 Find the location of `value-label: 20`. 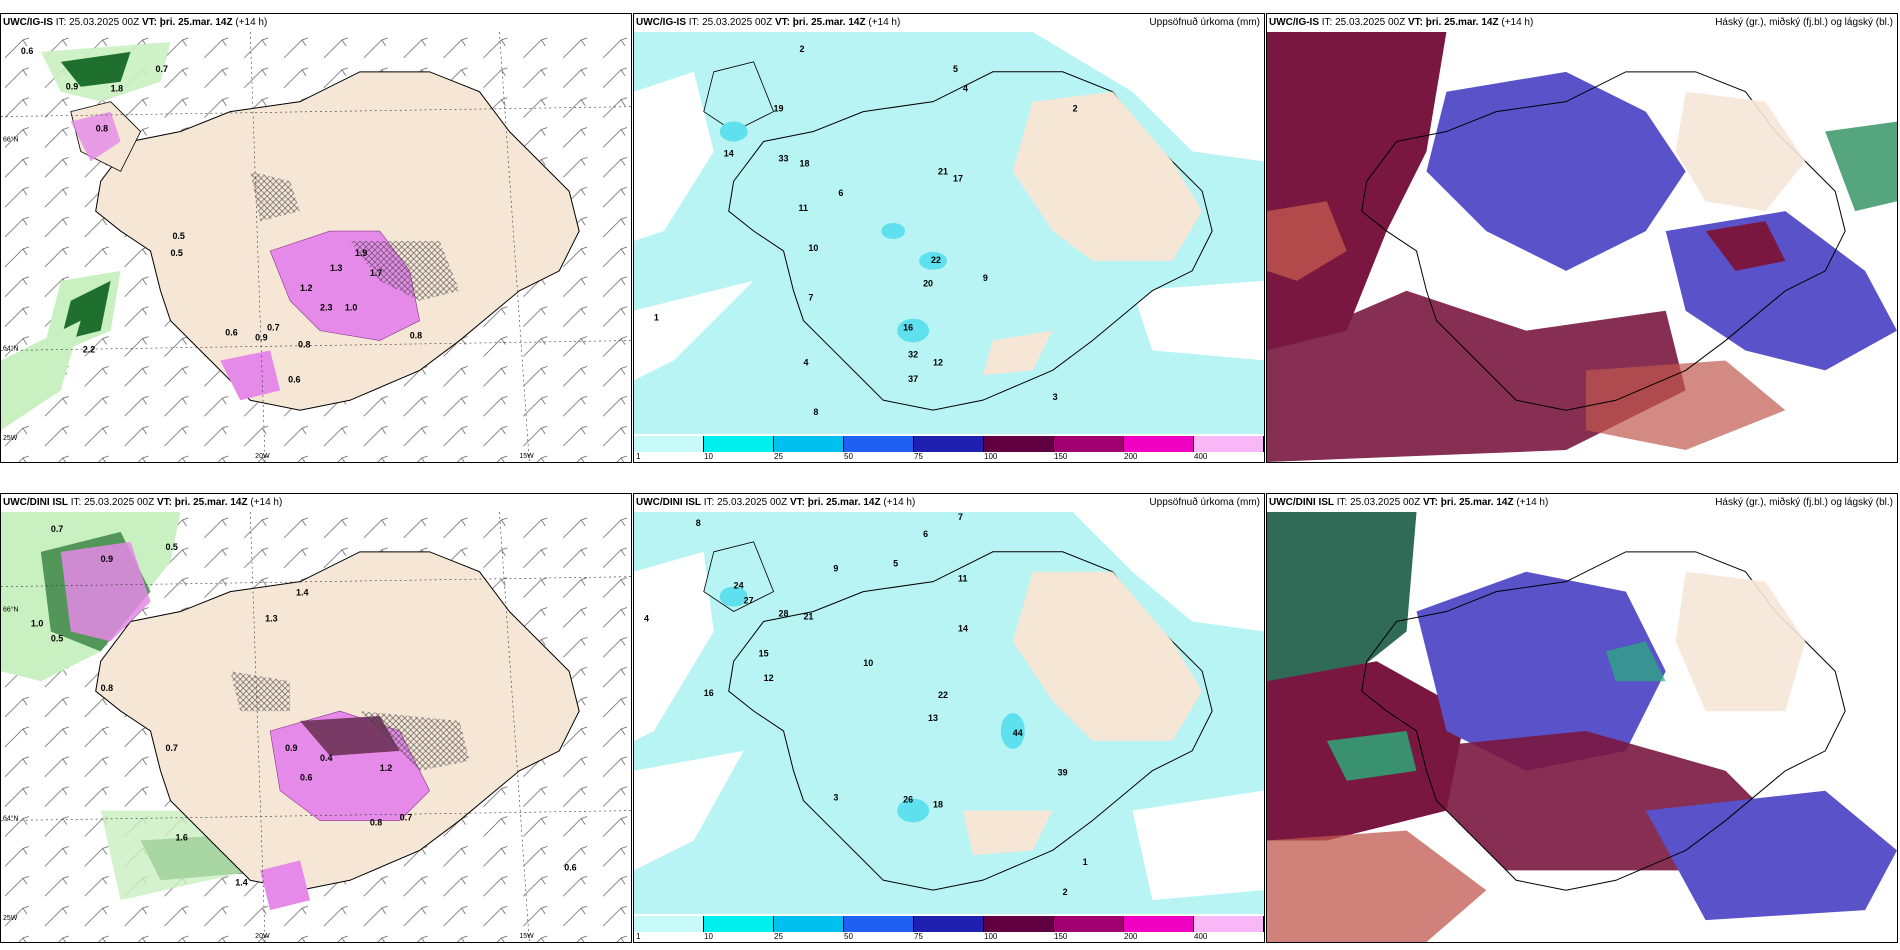

value-label: 20 is located at coordinates (928, 284).